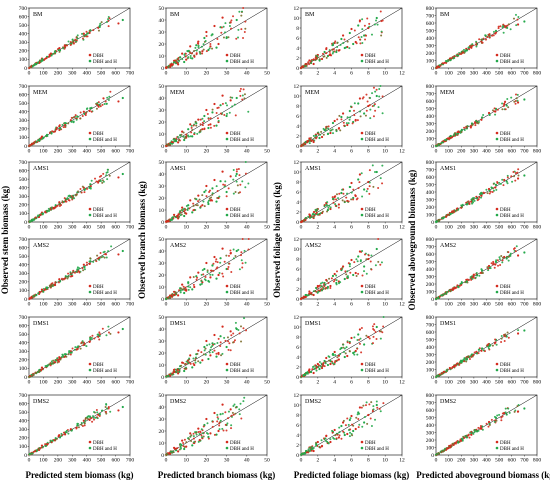  Describe the element at coordinates (313, 246) in the screenshot. I see `panel-title-foliage-ams2: AMS2` at that location.